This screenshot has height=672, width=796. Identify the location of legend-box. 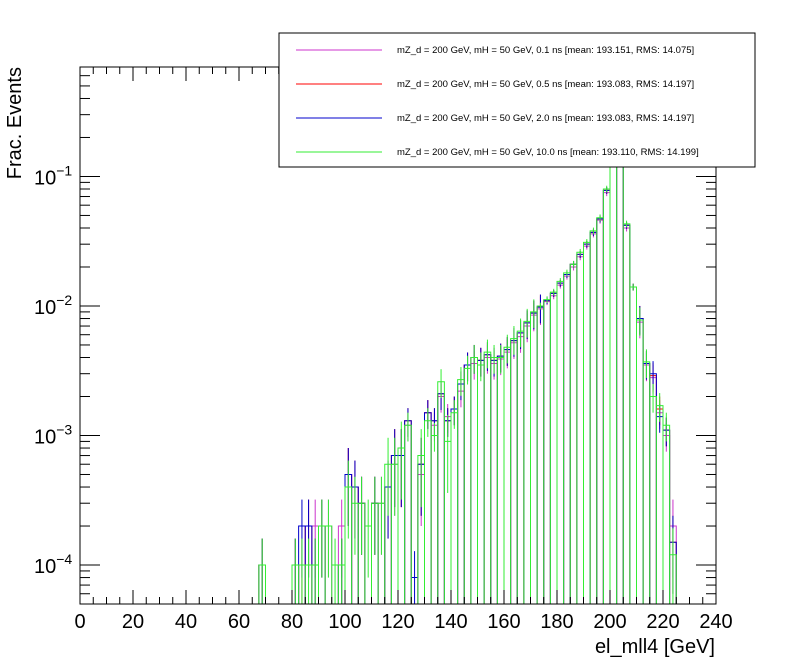
(517, 100).